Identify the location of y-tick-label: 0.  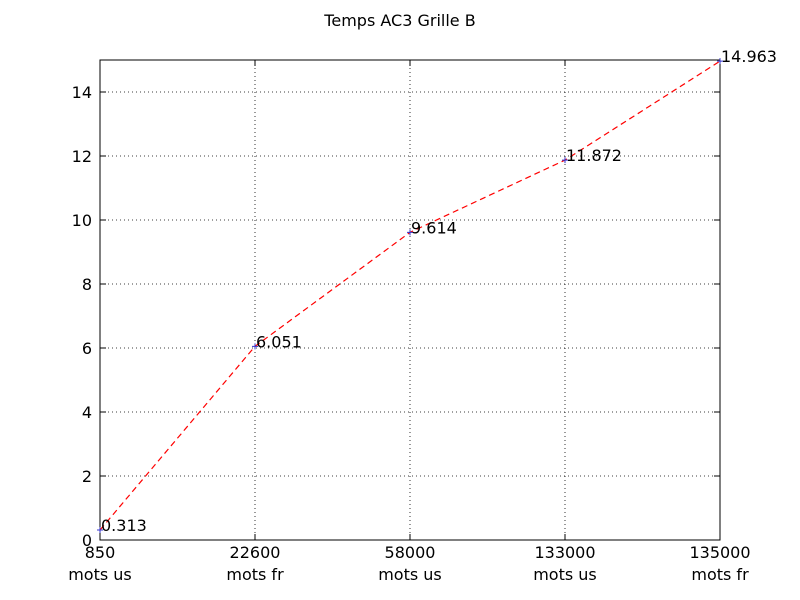
(87, 540).